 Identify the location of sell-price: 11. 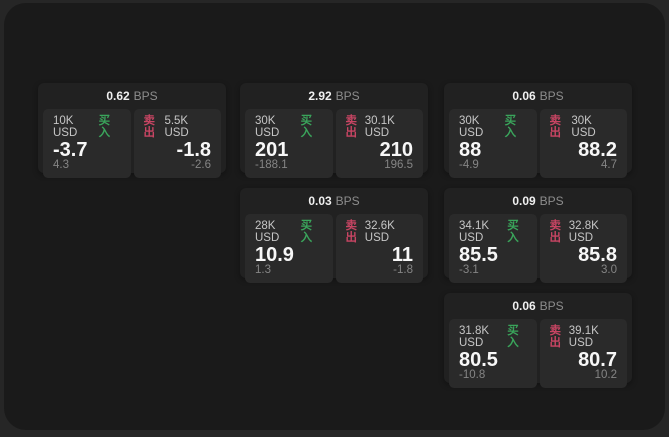
(402, 255).